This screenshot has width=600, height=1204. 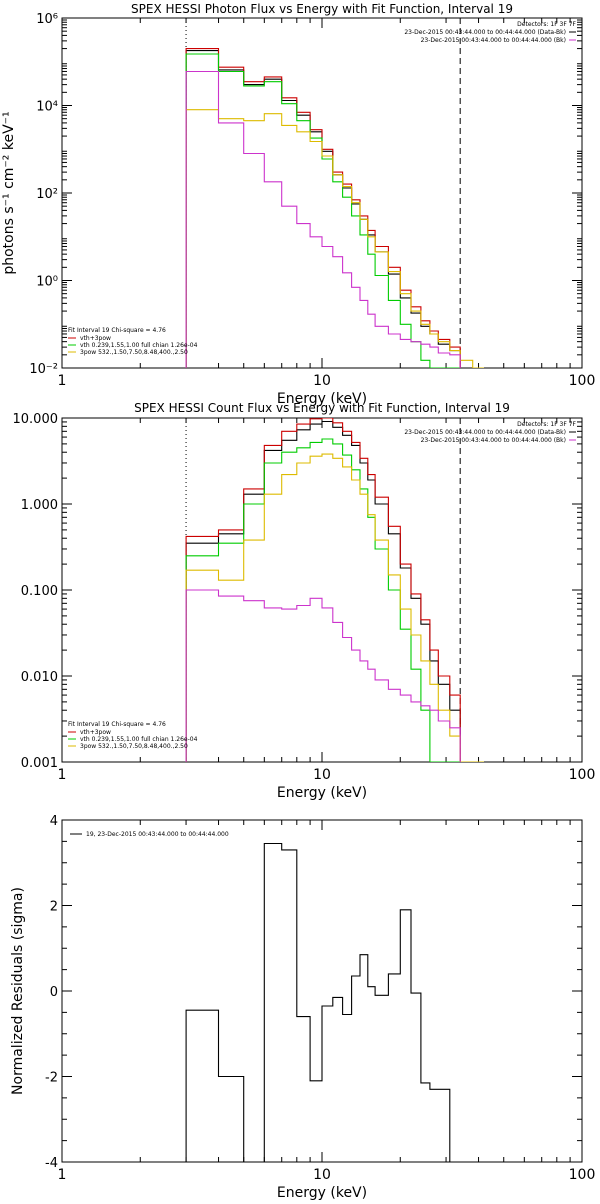 I want to click on y-tick-label: -4, so click(x=51, y=1163).